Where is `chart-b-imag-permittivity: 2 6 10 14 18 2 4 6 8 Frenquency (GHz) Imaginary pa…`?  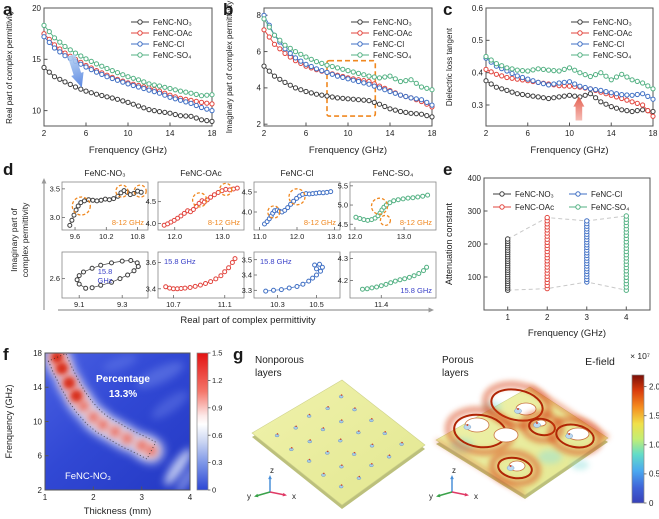
chart-b-imag-permittivity: 2 6 10 14 18 2 4 6 8 Frenquency (GHz) Imaginary pa… is located at coordinates (331, 78).